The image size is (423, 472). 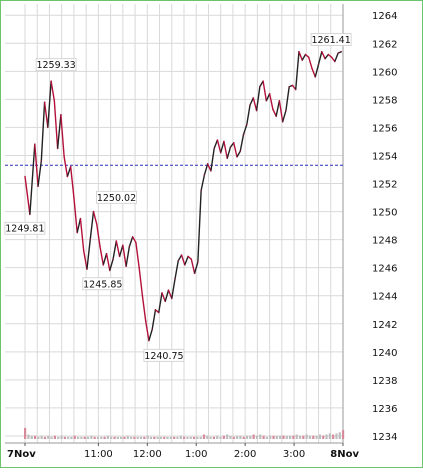 I want to click on y-tick-label: 1240, so click(x=384, y=353).